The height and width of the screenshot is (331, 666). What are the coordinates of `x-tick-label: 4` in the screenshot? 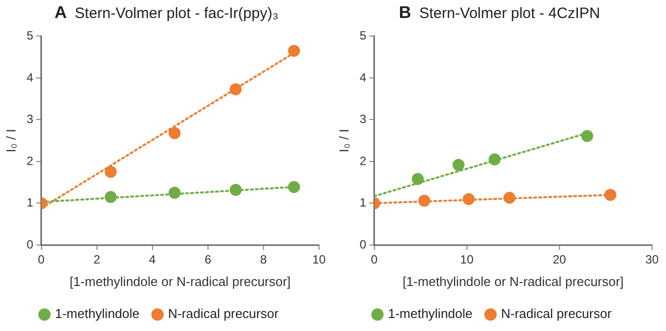 It's located at (152, 259).